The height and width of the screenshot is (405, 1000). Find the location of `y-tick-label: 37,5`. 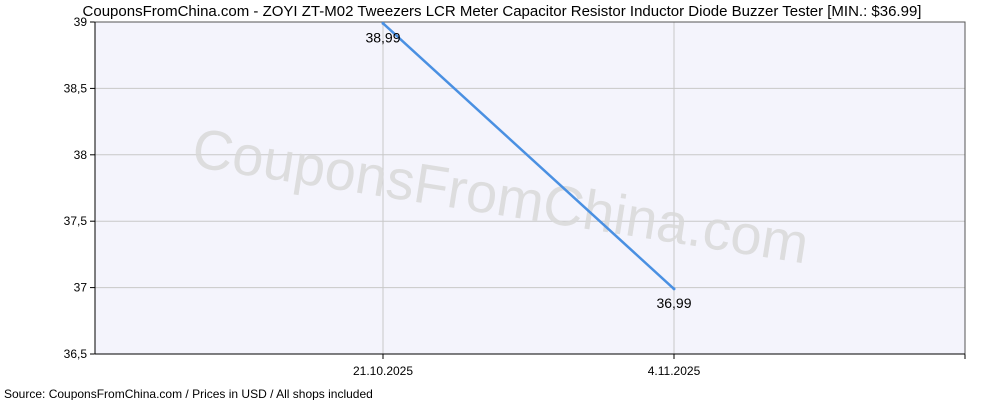

y-tick-label: 37,5 is located at coordinates (76, 221).